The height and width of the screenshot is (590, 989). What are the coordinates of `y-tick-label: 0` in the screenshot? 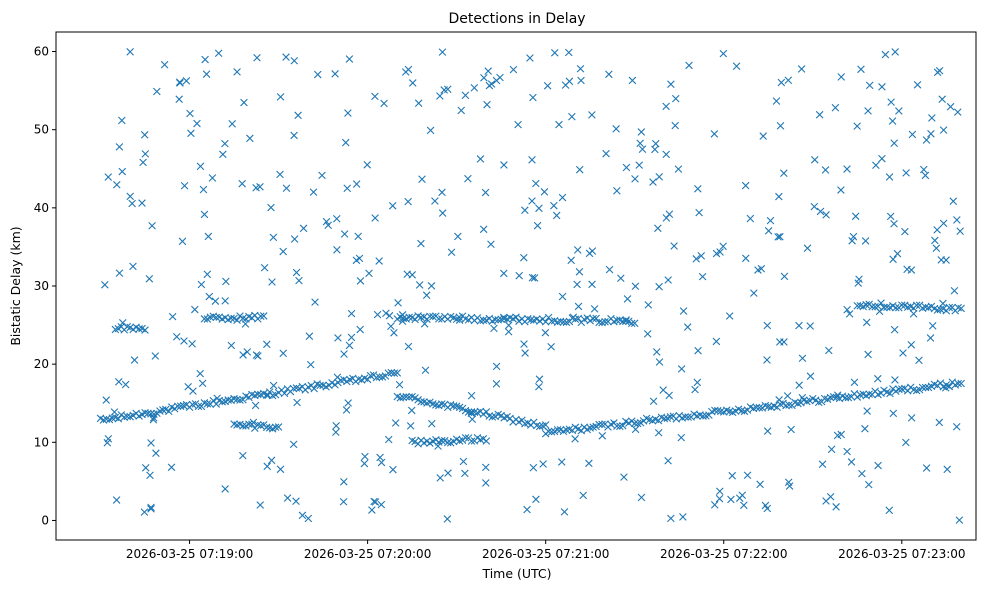 It's located at (45, 520).